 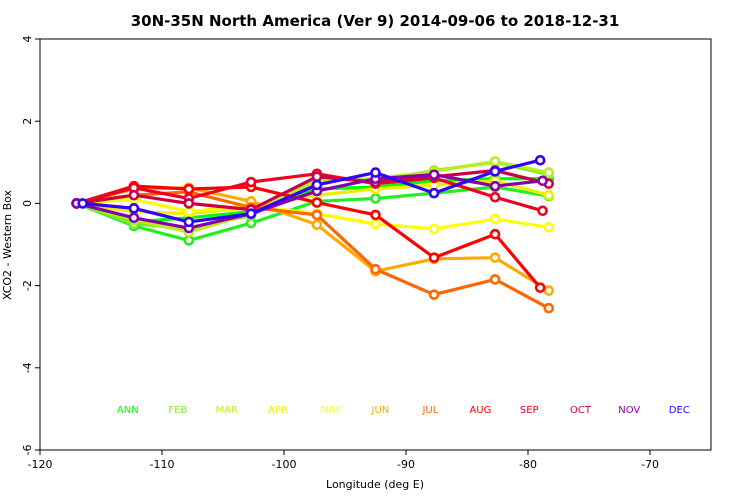 What do you see at coordinates (40, 464) in the screenshot?
I see `x-tick-label: -120` at bounding box center [40, 464].